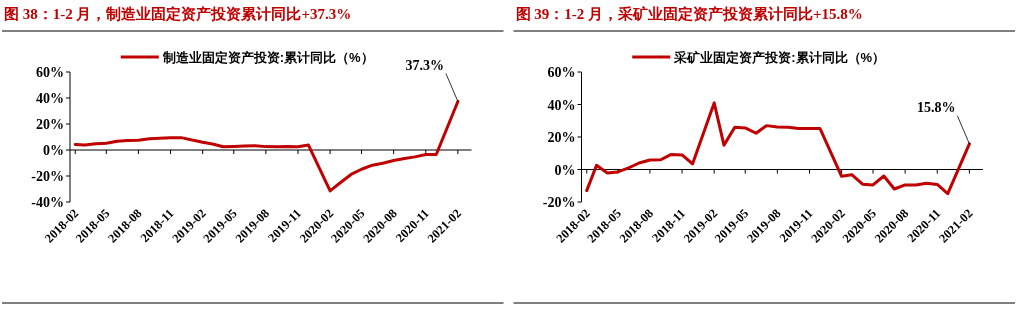 This screenshot has height=334, width=1023. What do you see at coordinates (267, 57) in the screenshot?
I see `legend-label: 制造业固定资产投资:累计同比（%）` at bounding box center [267, 57].